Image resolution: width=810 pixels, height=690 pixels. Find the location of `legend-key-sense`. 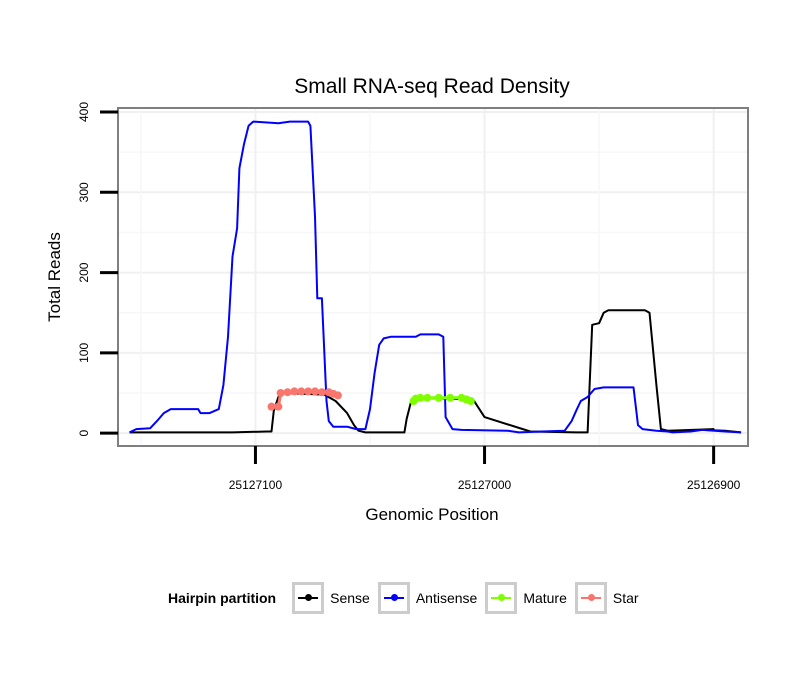

legend-key-sense is located at coordinates (308, 598).